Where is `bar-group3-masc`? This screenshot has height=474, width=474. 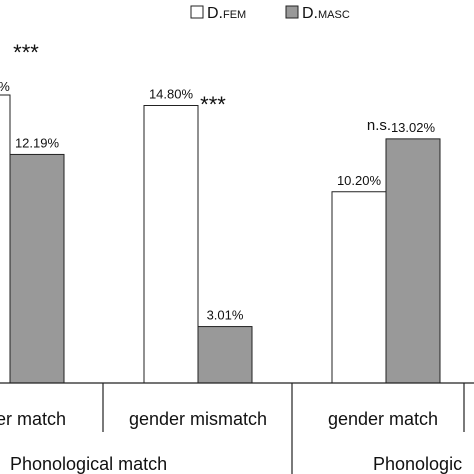 bar-group3-masc is located at coordinates (413, 261).